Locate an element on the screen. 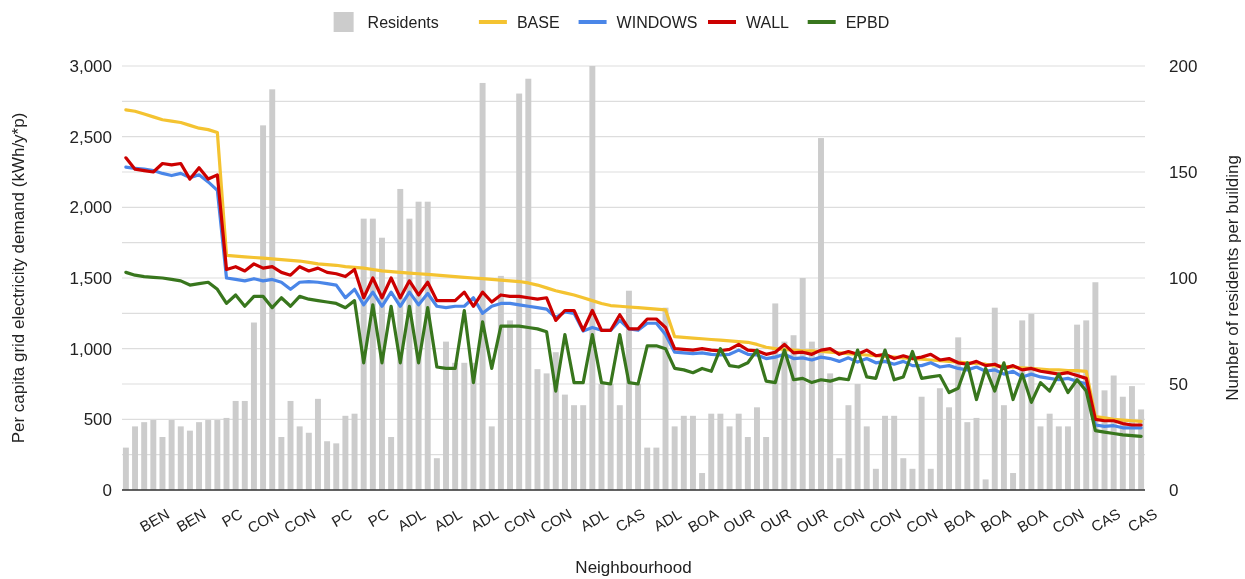 This screenshot has height=579, width=1245. y-tick-label: 1,000 is located at coordinates (90, 349).